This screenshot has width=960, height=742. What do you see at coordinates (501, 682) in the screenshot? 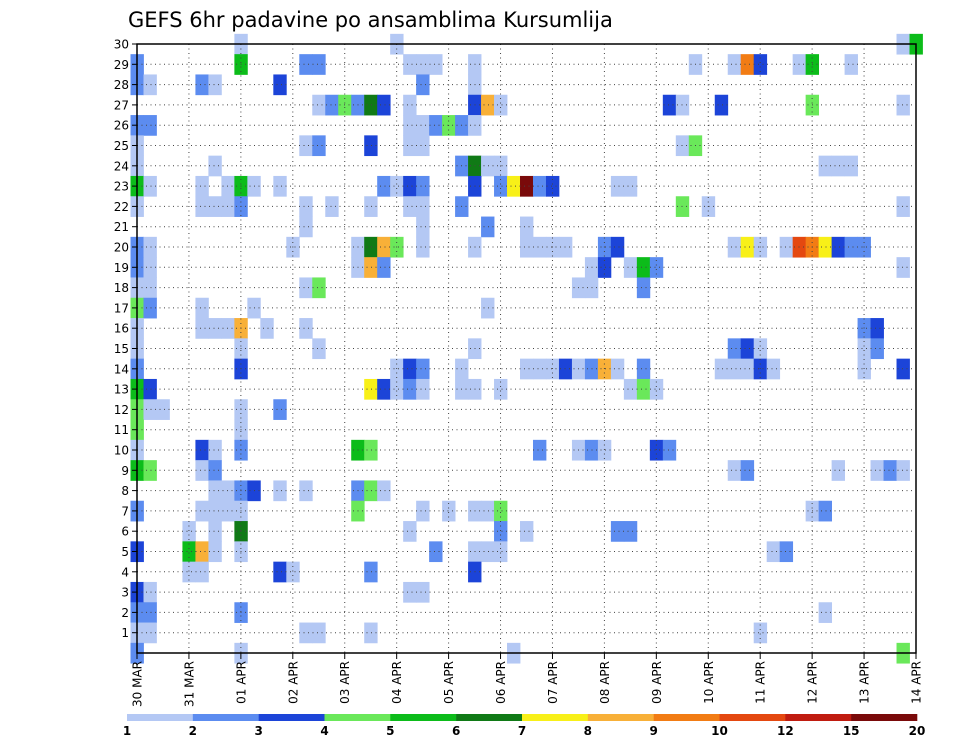
I see `x-tick-label: 06 APR` at bounding box center [501, 682].